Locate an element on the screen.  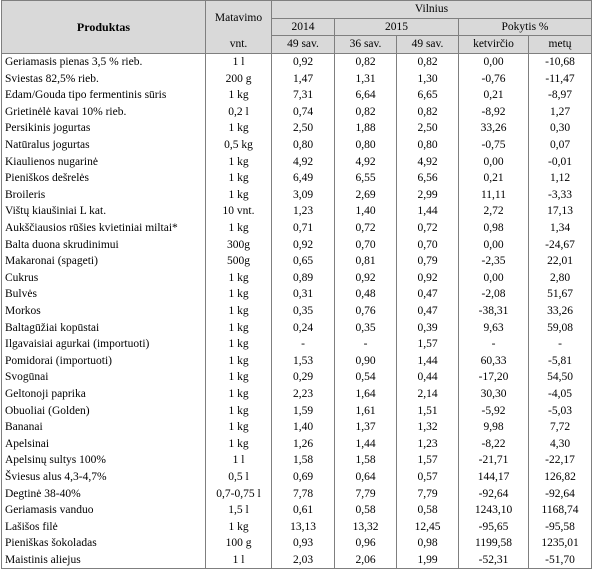
price-2014-w49: 0,69 is located at coordinates (303, 477).